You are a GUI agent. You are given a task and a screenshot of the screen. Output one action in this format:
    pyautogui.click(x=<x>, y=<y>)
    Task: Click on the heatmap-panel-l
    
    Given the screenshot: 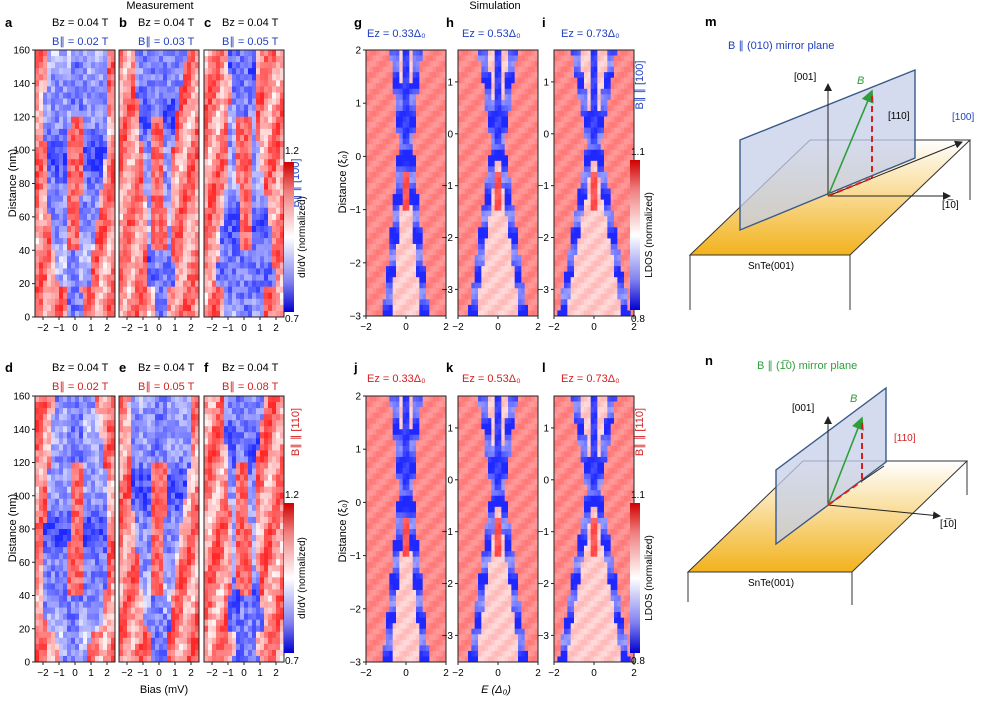 What is the action you would take?
    pyautogui.click(x=594, y=529)
    